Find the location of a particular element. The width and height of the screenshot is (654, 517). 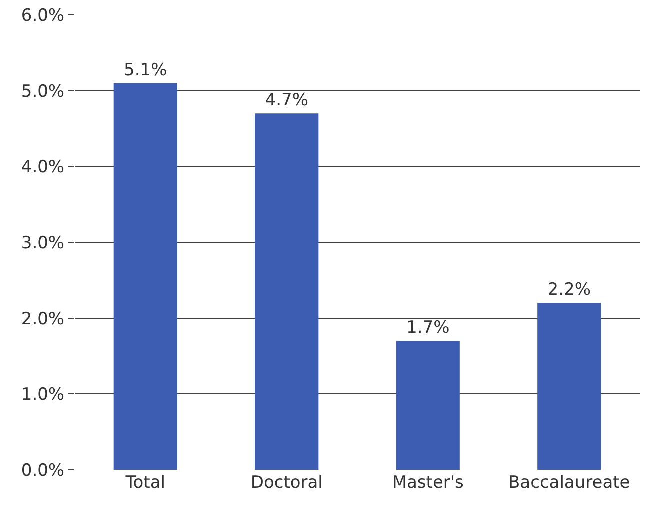

x-tick-label: Baccalaureate is located at coordinates (569, 483).